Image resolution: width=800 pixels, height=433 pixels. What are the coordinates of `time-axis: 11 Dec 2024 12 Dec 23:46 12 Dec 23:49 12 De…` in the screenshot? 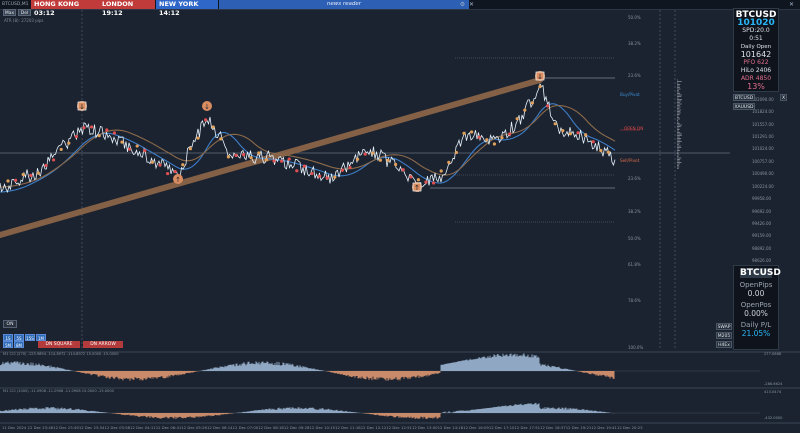 It's located at (380, 428).